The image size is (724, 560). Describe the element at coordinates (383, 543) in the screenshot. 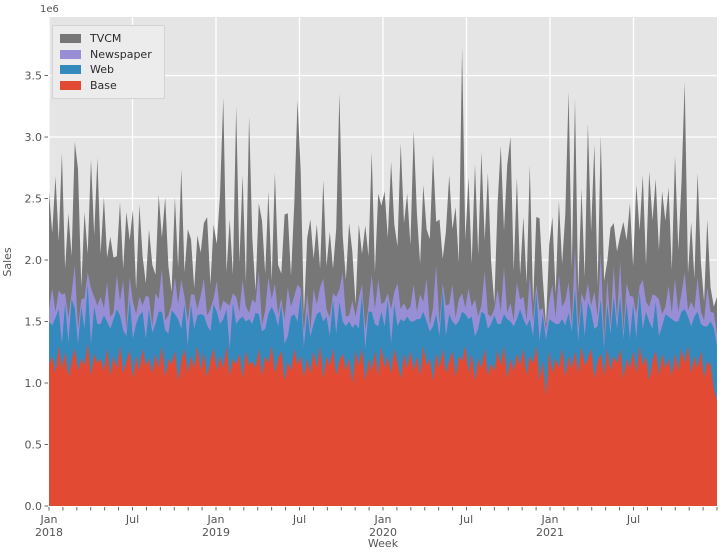

I see `x-axis-label: Week` at that location.